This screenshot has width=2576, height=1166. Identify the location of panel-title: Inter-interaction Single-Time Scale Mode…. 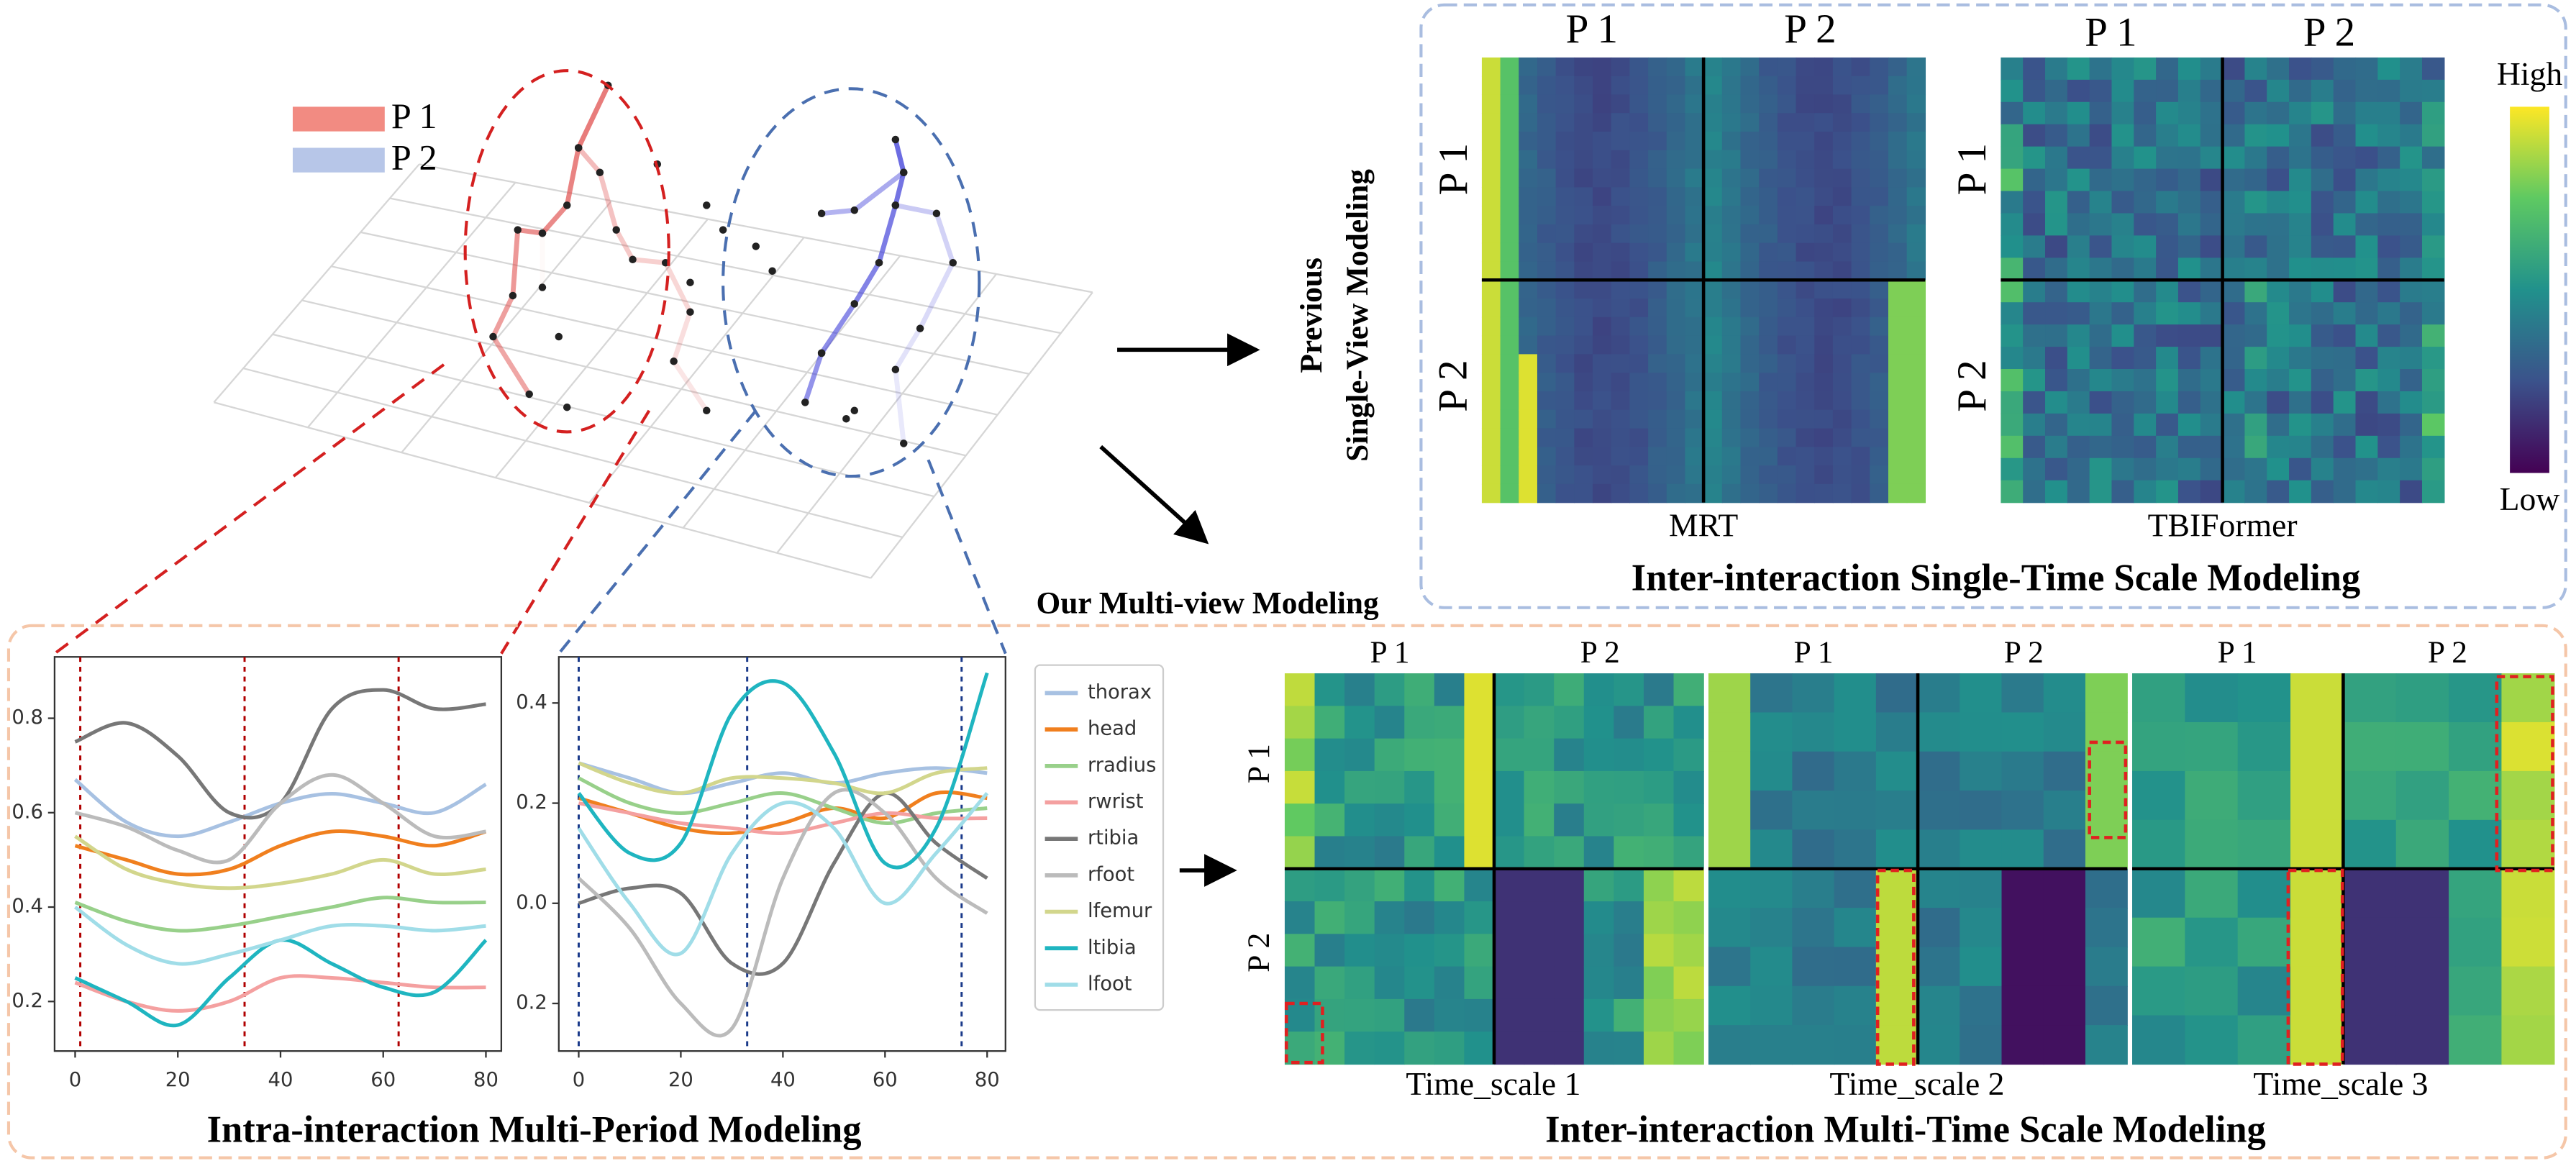
(1996, 577).